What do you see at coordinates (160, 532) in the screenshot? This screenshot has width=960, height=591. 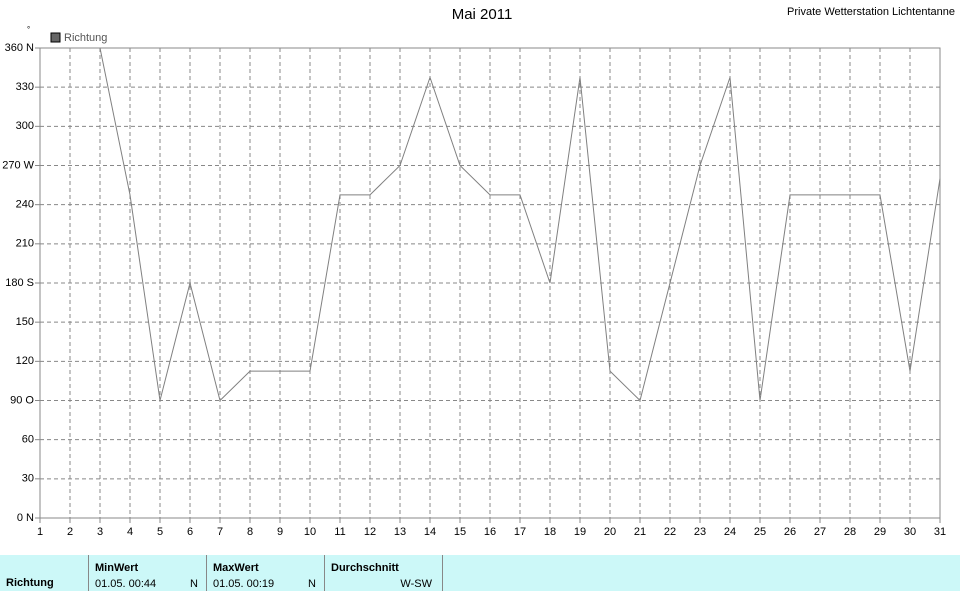 I see `x-tick-label: 5` at bounding box center [160, 532].